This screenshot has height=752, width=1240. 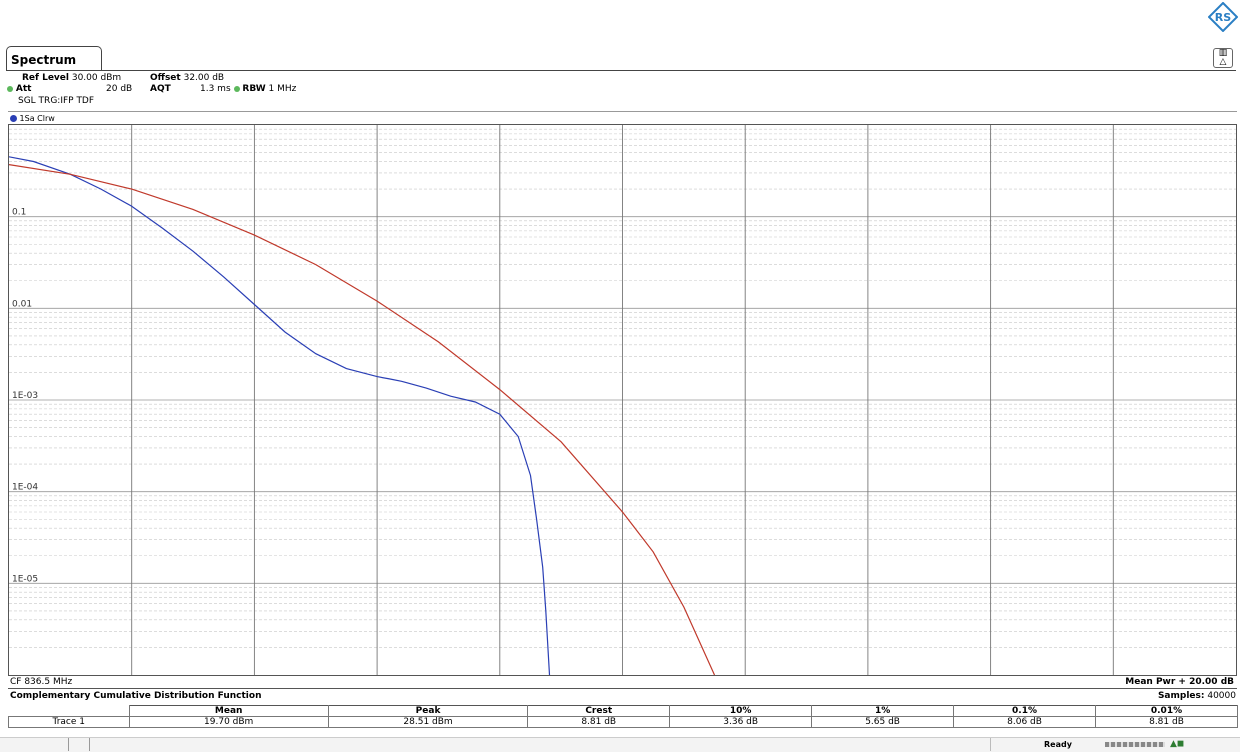 What do you see at coordinates (428, 711) in the screenshot?
I see `col-peak: Peak` at bounding box center [428, 711].